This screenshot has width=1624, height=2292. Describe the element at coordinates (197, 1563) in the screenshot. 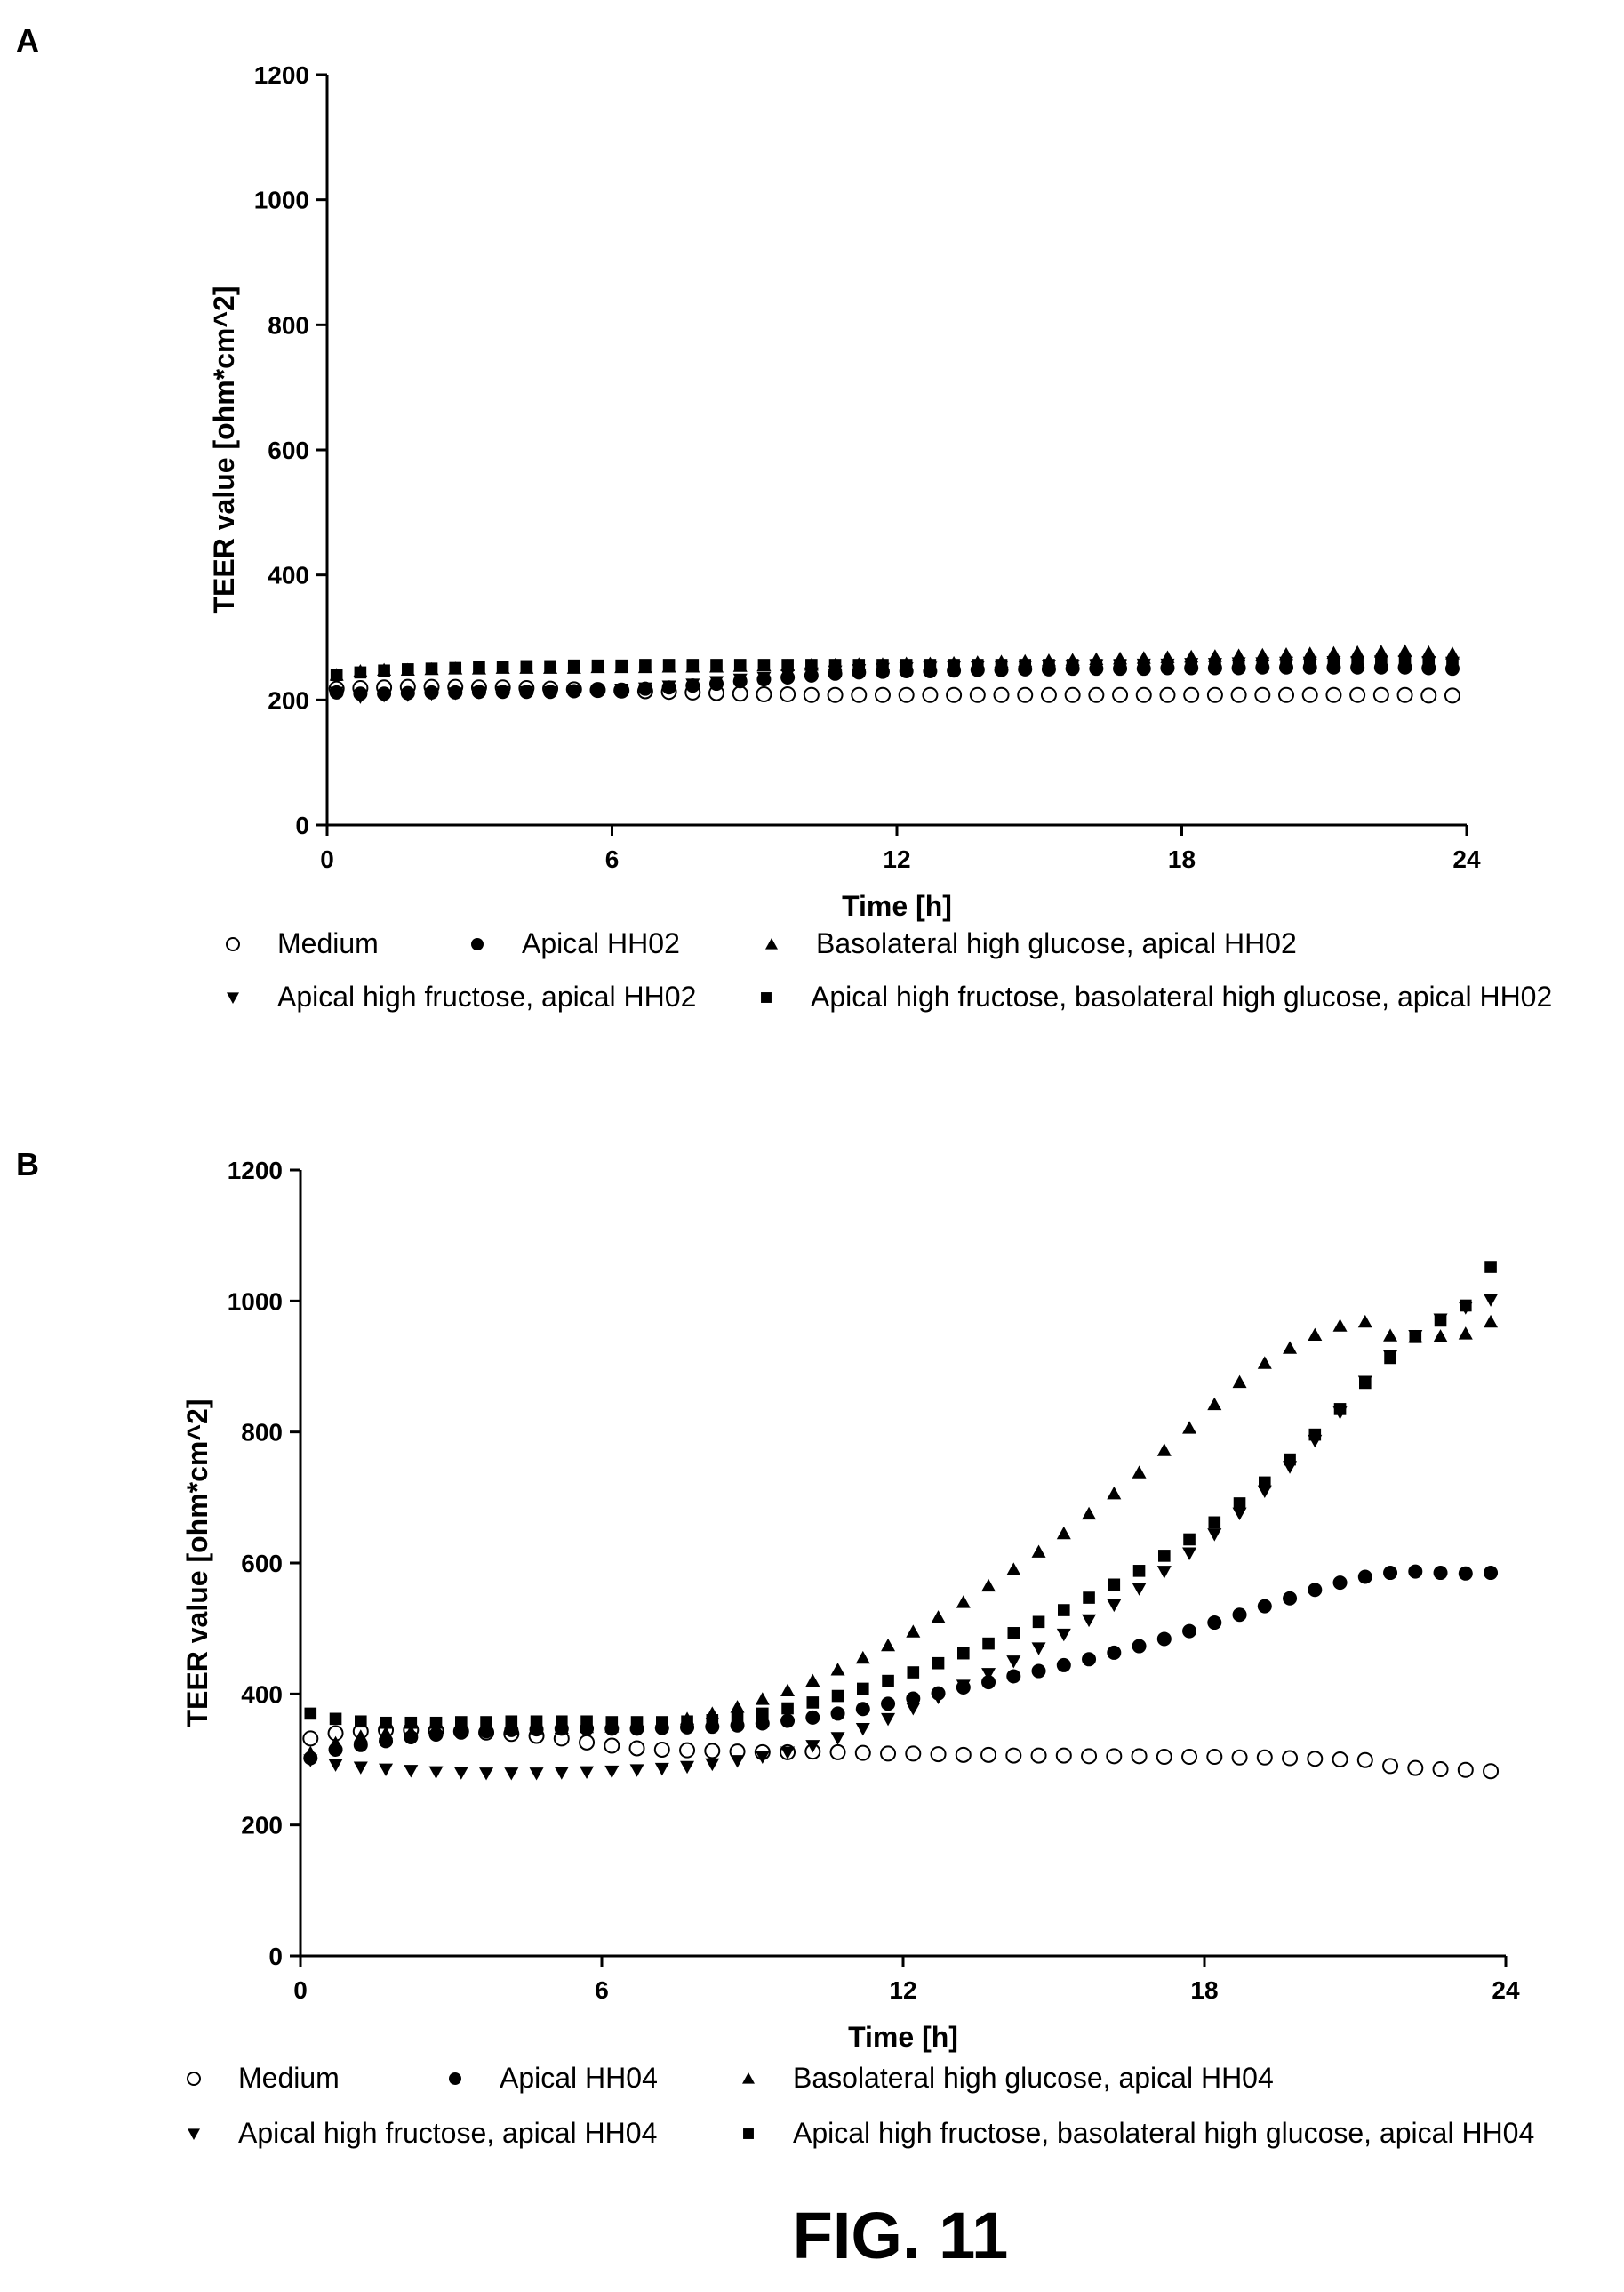

I see `y-axis-title: TEER value [ohm*cm^2]` at that location.